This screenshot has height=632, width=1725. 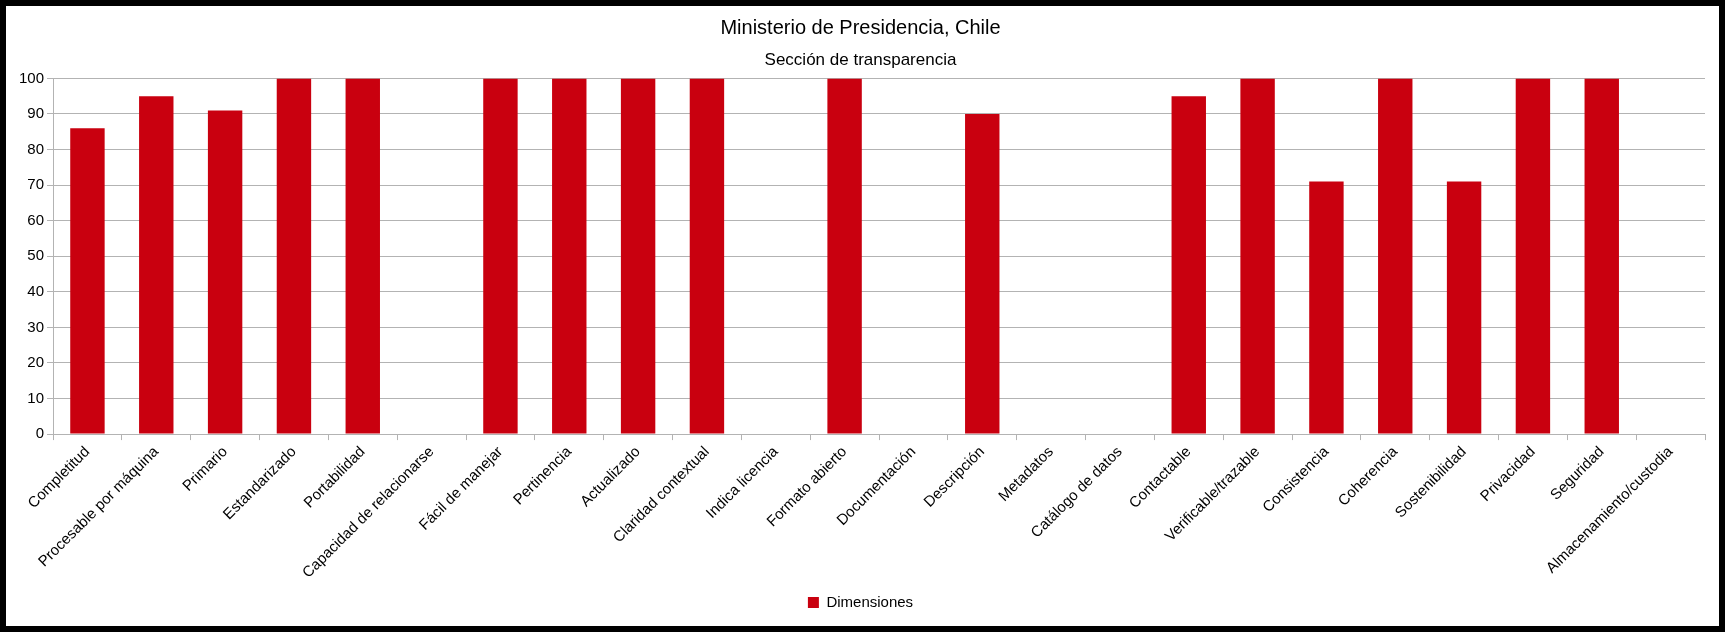 I want to click on y-tick-label: 20, so click(x=36, y=362).